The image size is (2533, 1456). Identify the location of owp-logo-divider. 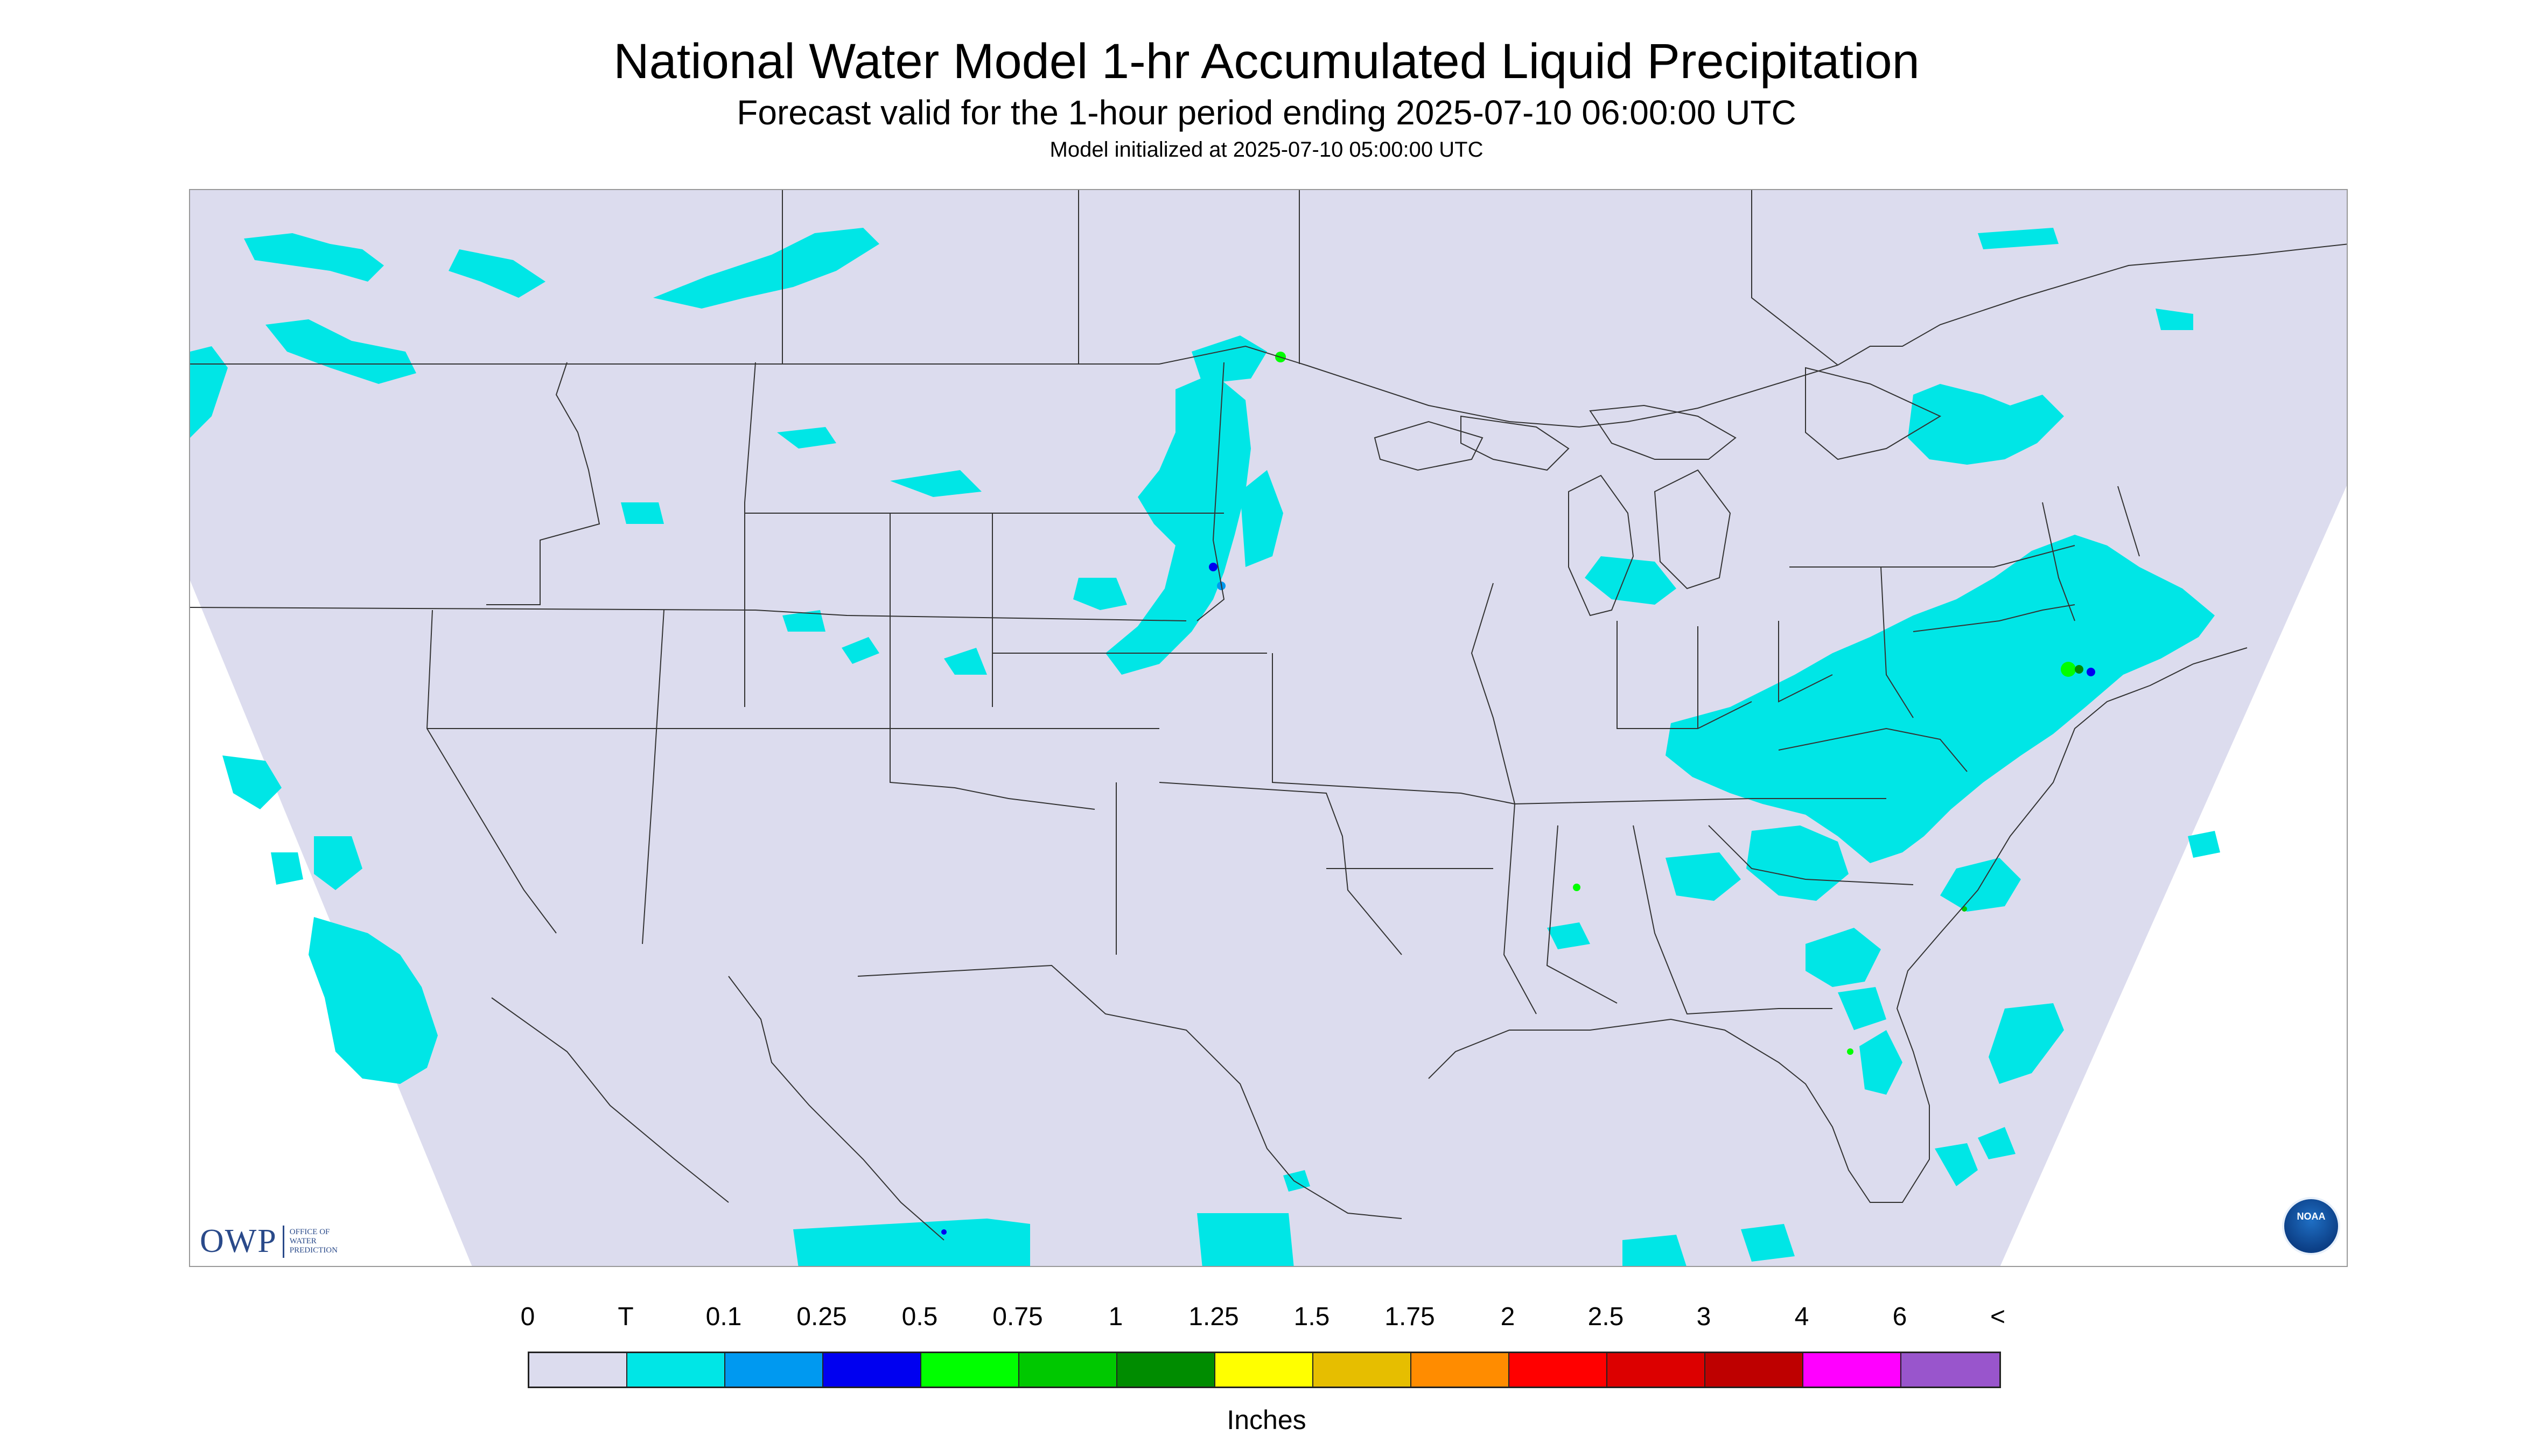
(283, 1241).